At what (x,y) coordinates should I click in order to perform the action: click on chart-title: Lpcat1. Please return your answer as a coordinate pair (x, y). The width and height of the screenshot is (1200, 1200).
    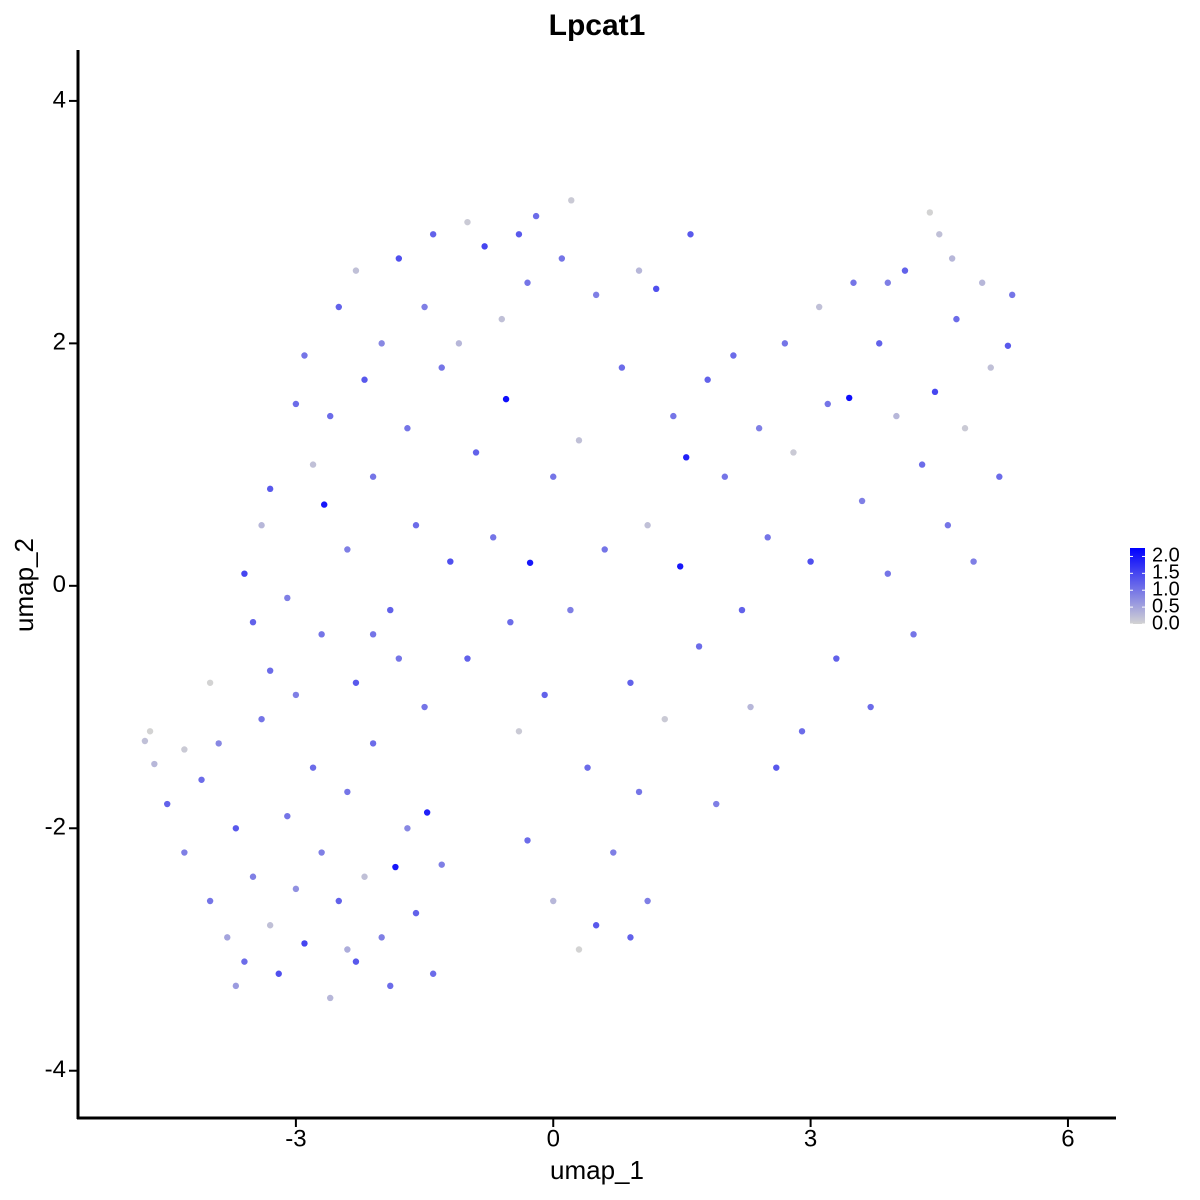
    Looking at the image, I should click on (597, 25).